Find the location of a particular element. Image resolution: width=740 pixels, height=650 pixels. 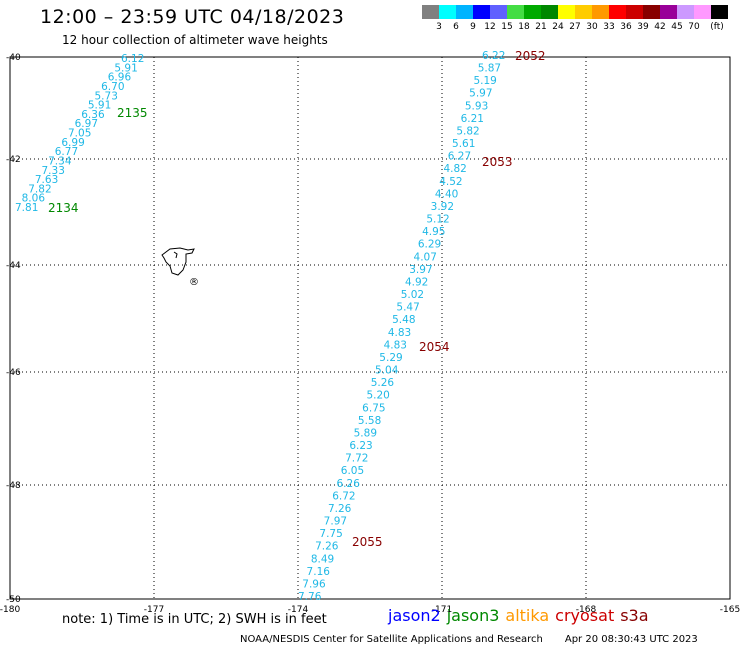

wave-height-value: 6.77 is located at coordinates (66, 152).